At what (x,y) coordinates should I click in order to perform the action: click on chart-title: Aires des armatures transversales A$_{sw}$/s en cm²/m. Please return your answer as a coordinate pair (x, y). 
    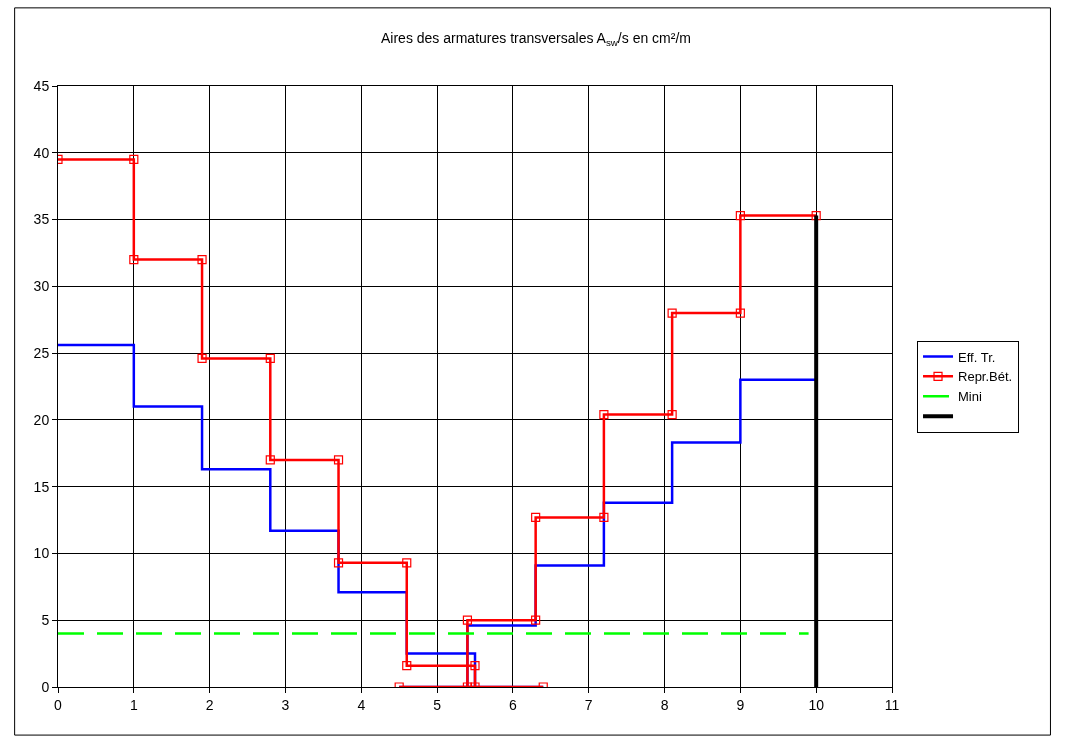
    Looking at the image, I should click on (536, 39).